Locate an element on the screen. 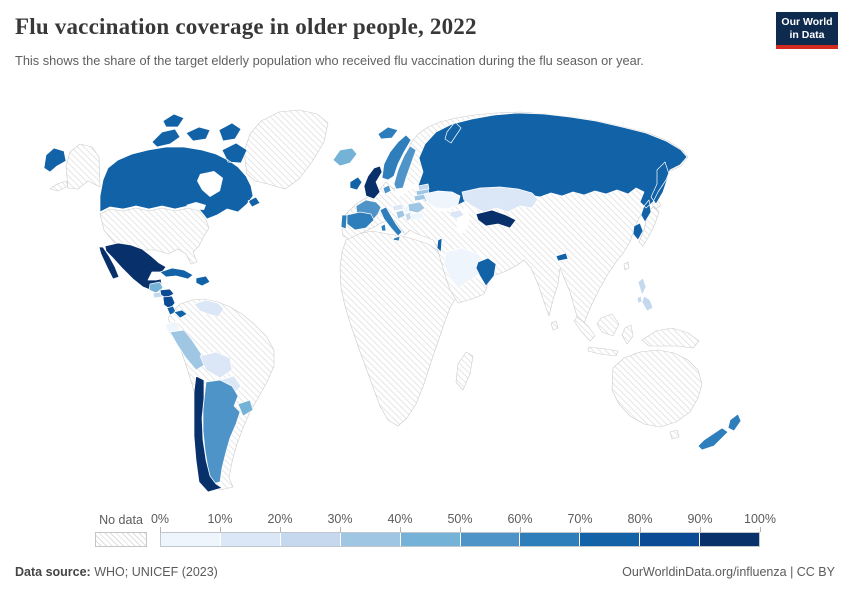 This screenshot has width=850, height=600. legend-no-data-swatch is located at coordinates (121, 539).